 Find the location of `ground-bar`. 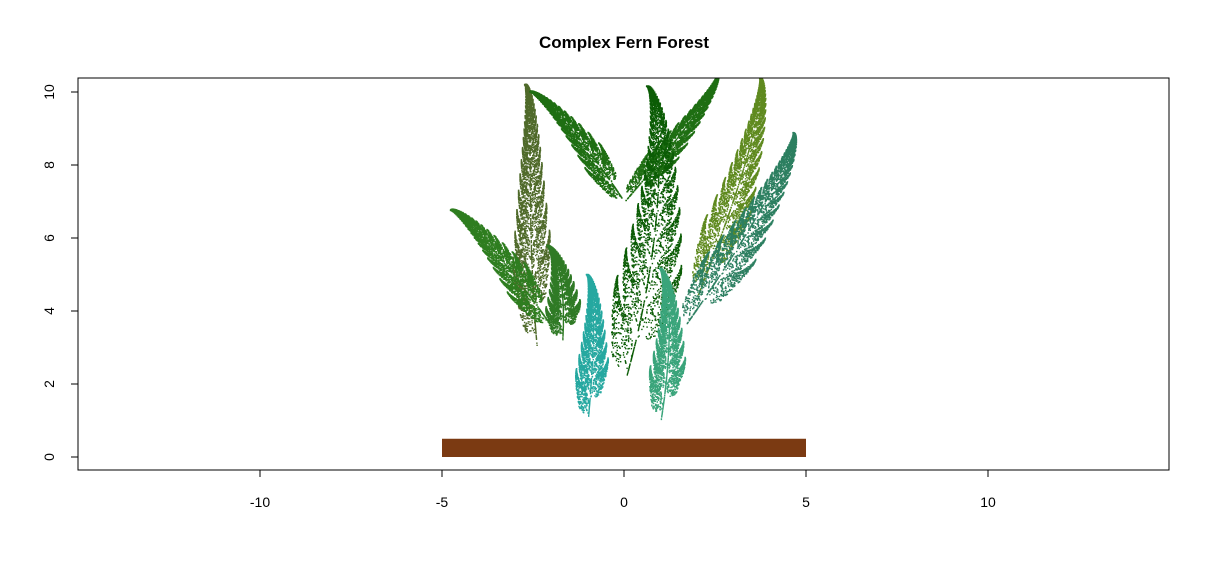

ground-bar is located at coordinates (624, 447).